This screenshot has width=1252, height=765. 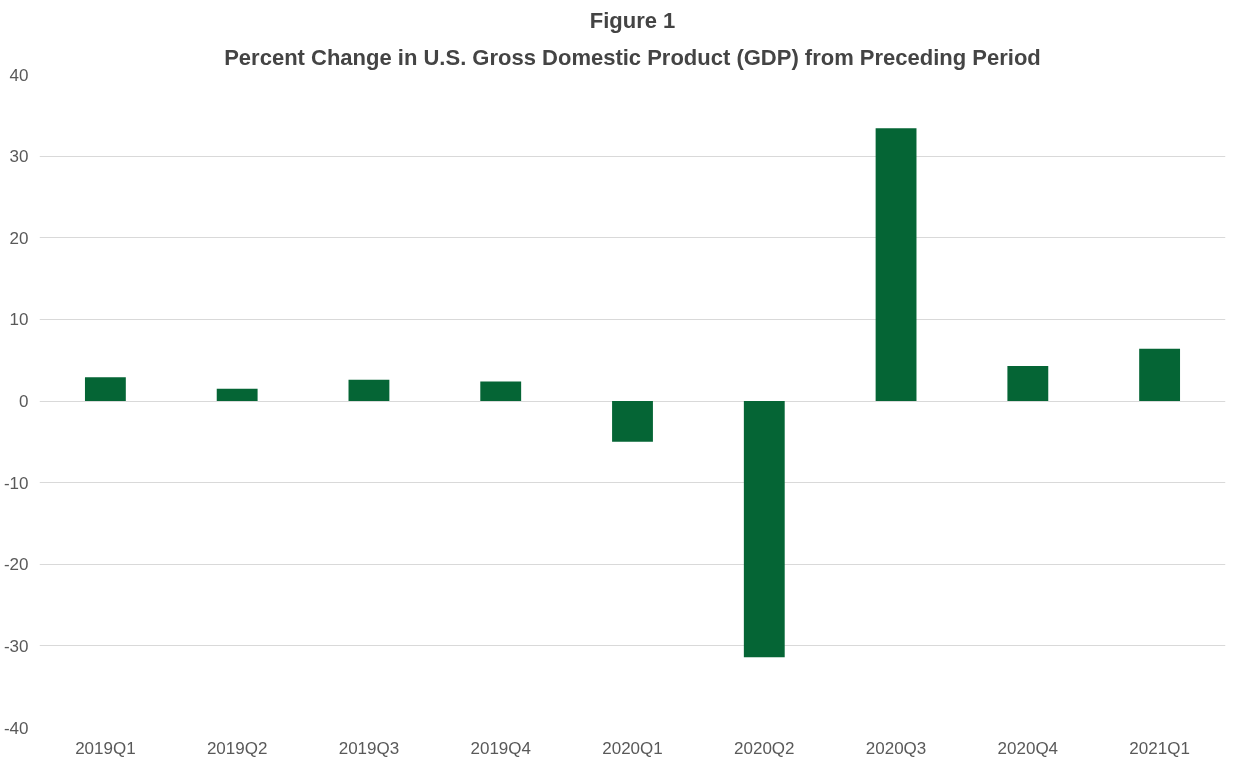 I want to click on x-tick-label: 2019Q2, so click(x=237, y=748).